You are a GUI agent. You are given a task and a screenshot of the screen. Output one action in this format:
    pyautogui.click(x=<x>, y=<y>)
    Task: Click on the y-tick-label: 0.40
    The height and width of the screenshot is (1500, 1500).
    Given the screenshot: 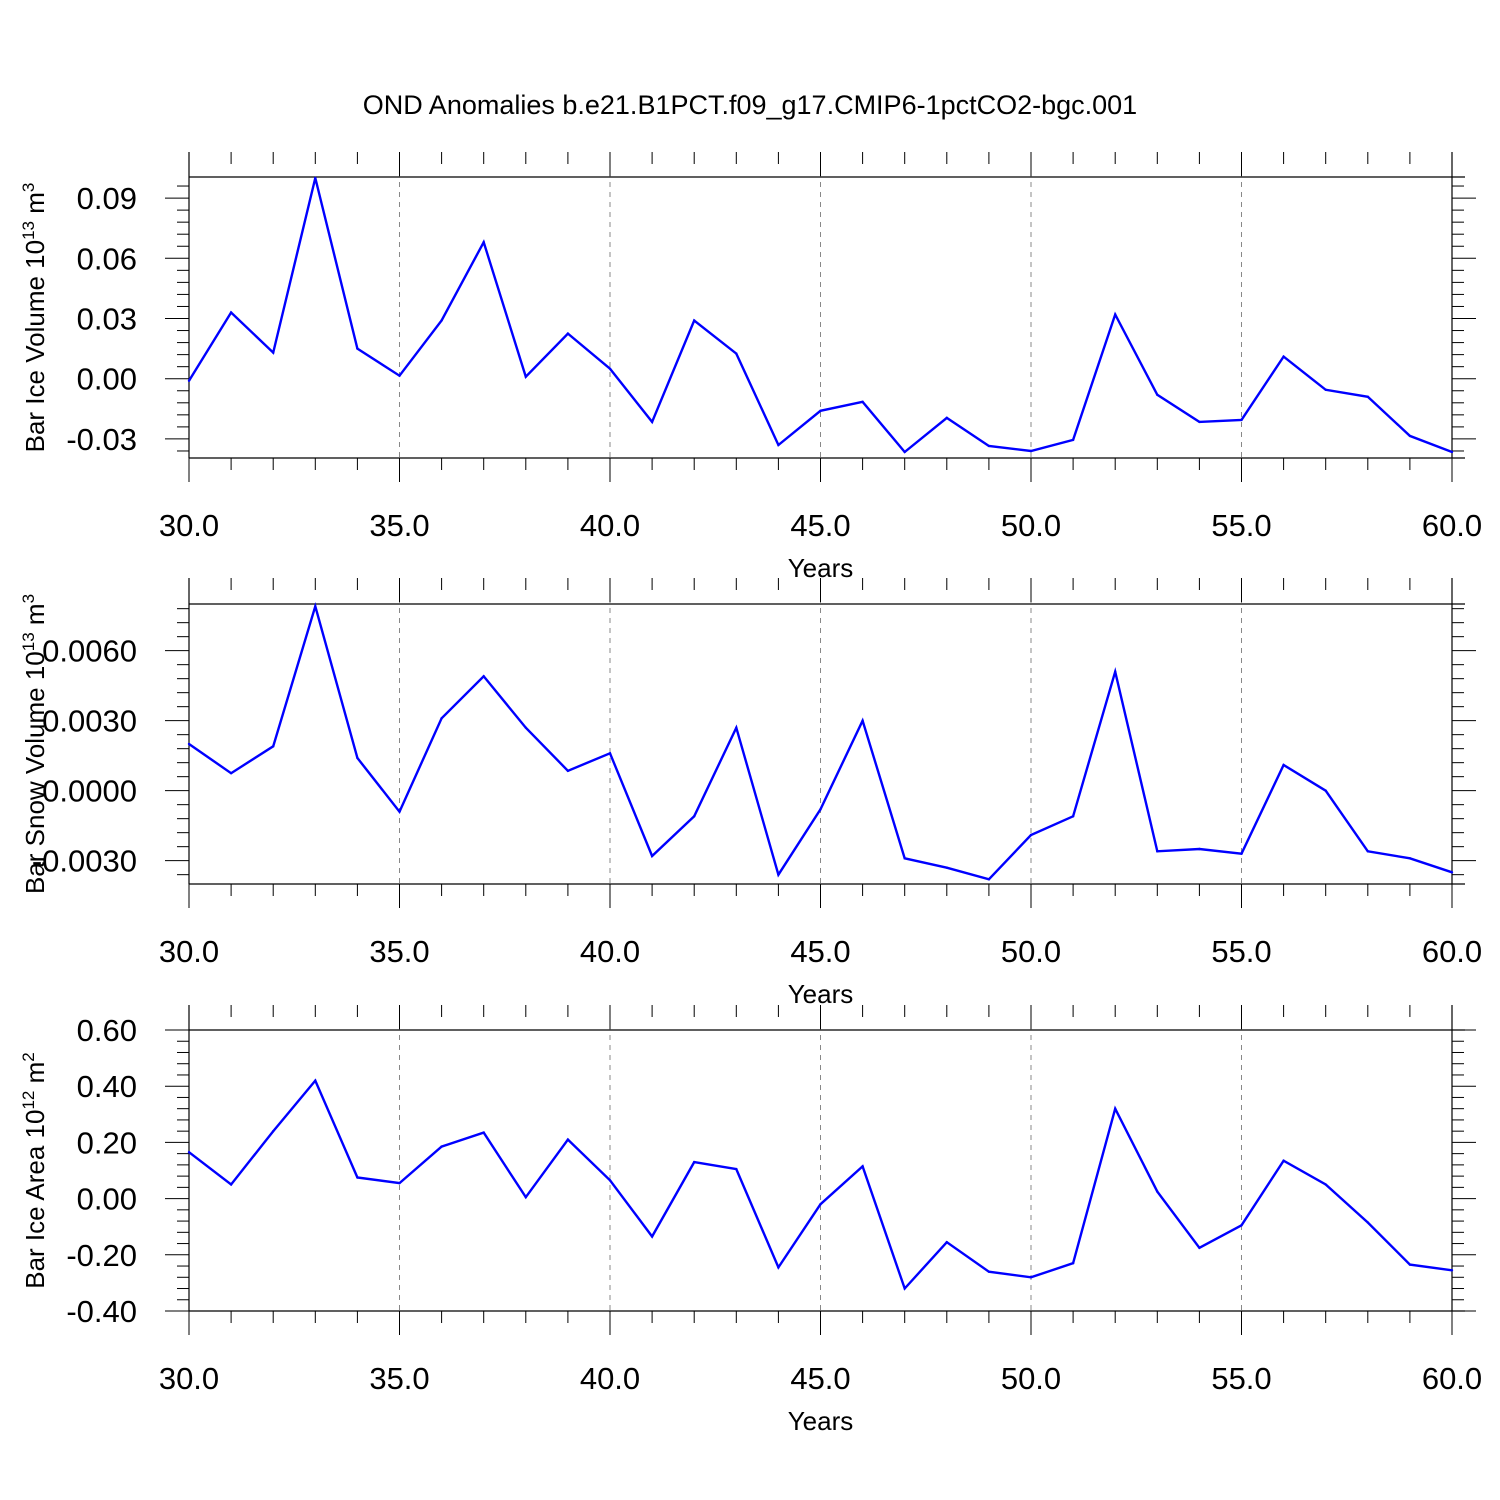 What is the action you would take?
    pyautogui.click(x=107, y=1086)
    